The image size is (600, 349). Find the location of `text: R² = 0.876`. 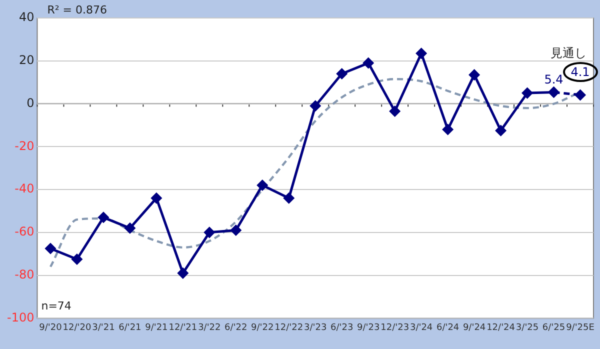

text: R² = 0.876 is located at coordinates (77, 9).